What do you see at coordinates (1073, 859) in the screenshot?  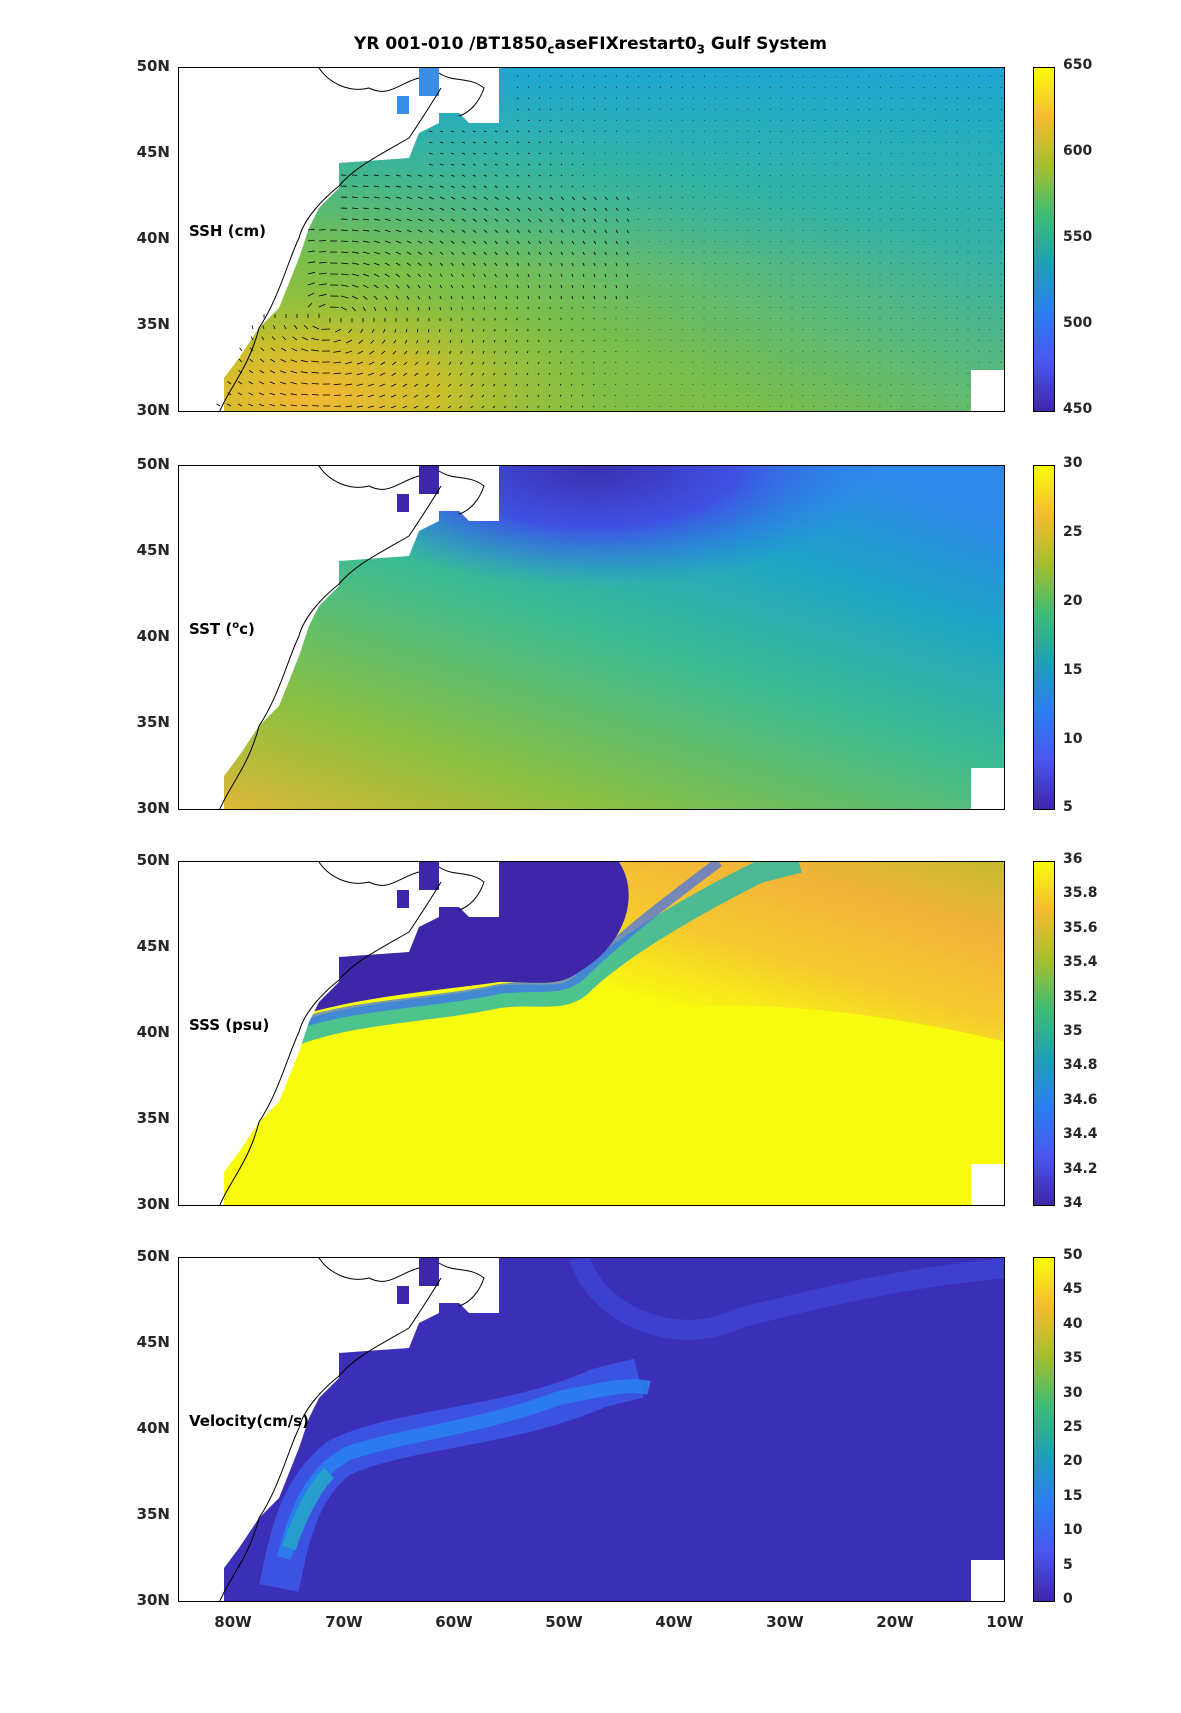 I see `colorbar-tick: 36` at bounding box center [1073, 859].